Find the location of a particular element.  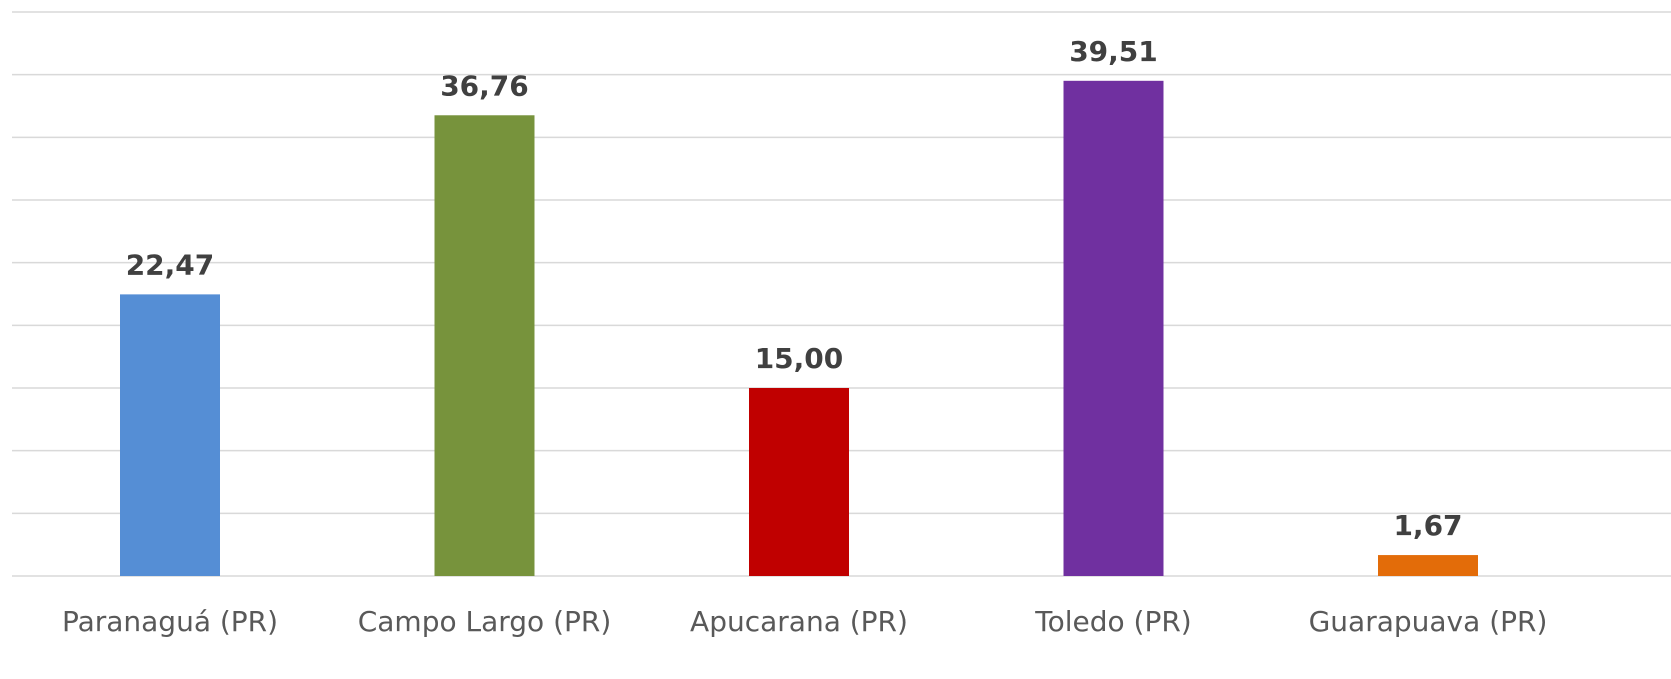

data-label-5: 1,67 is located at coordinates (1427, 525).